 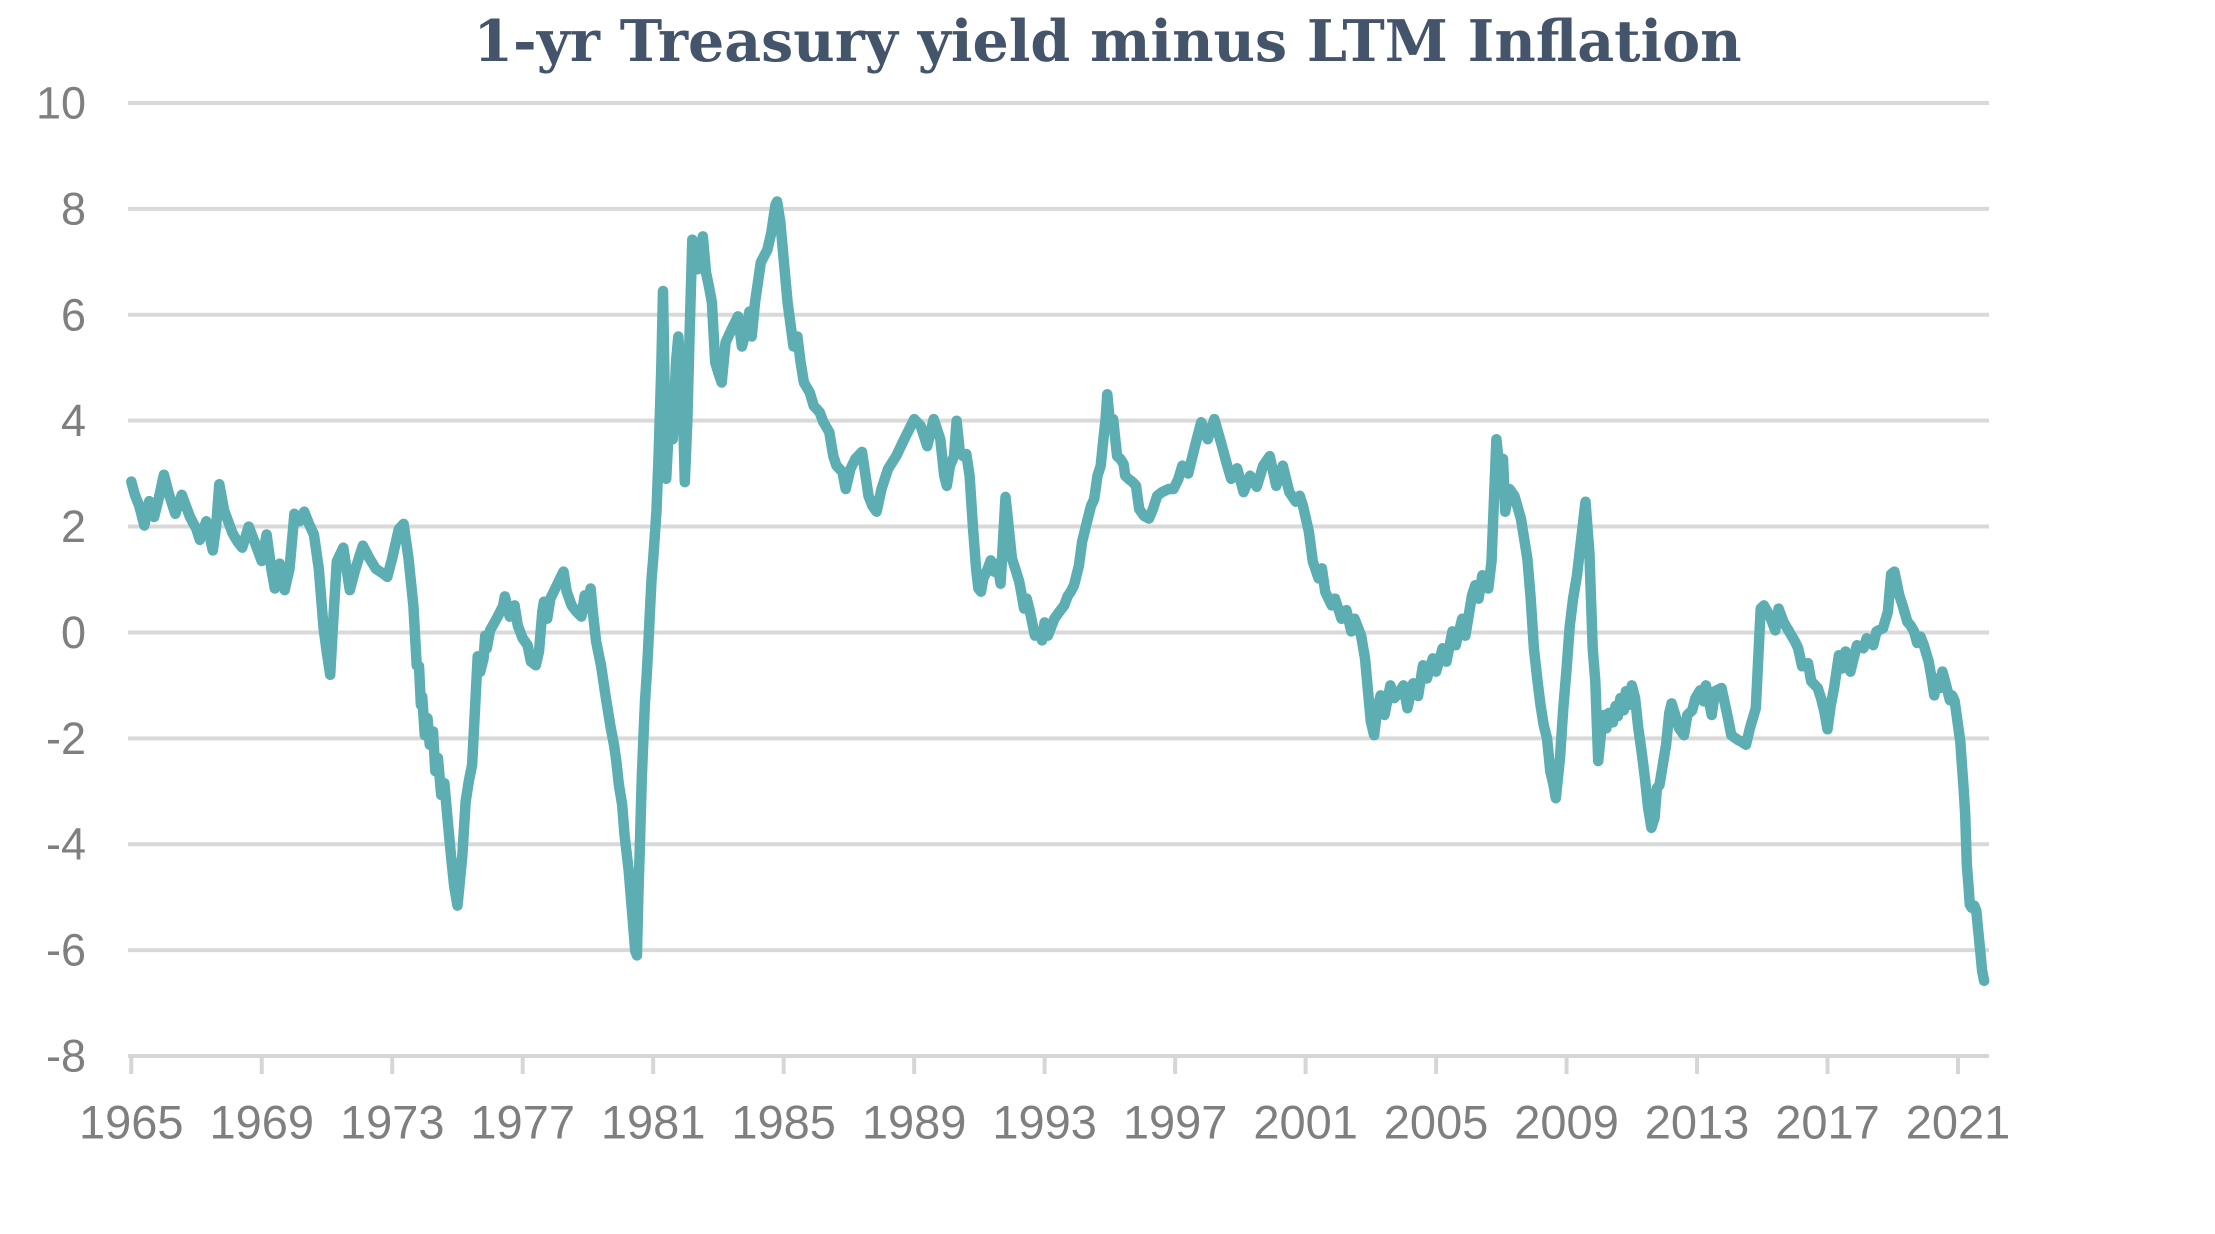 What do you see at coordinates (1305, 1122) in the screenshot?
I see `x-tick-label: 2001` at bounding box center [1305, 1122].